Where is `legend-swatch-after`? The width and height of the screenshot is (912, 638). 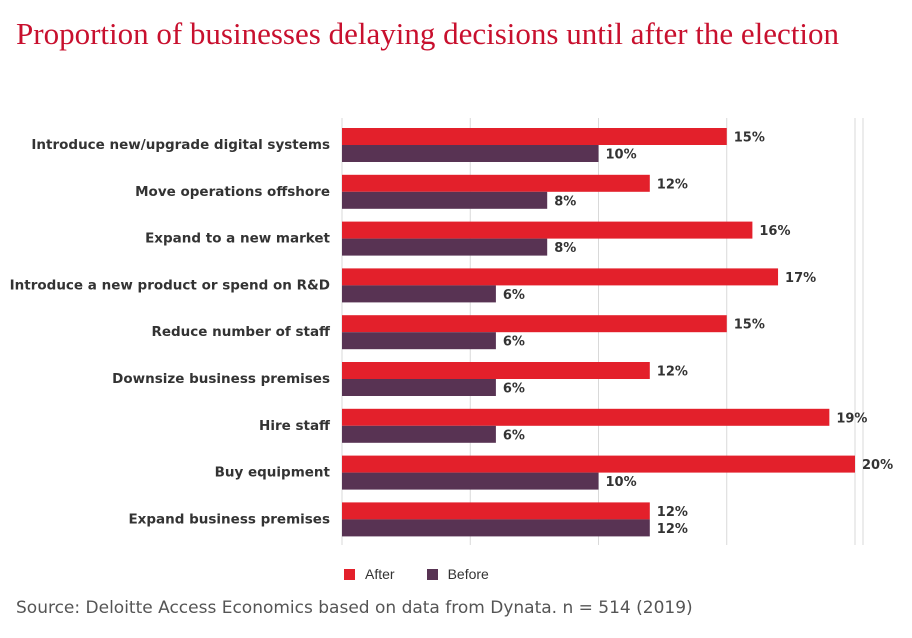
legend-swatch-after is located at coordinates (349, 574).